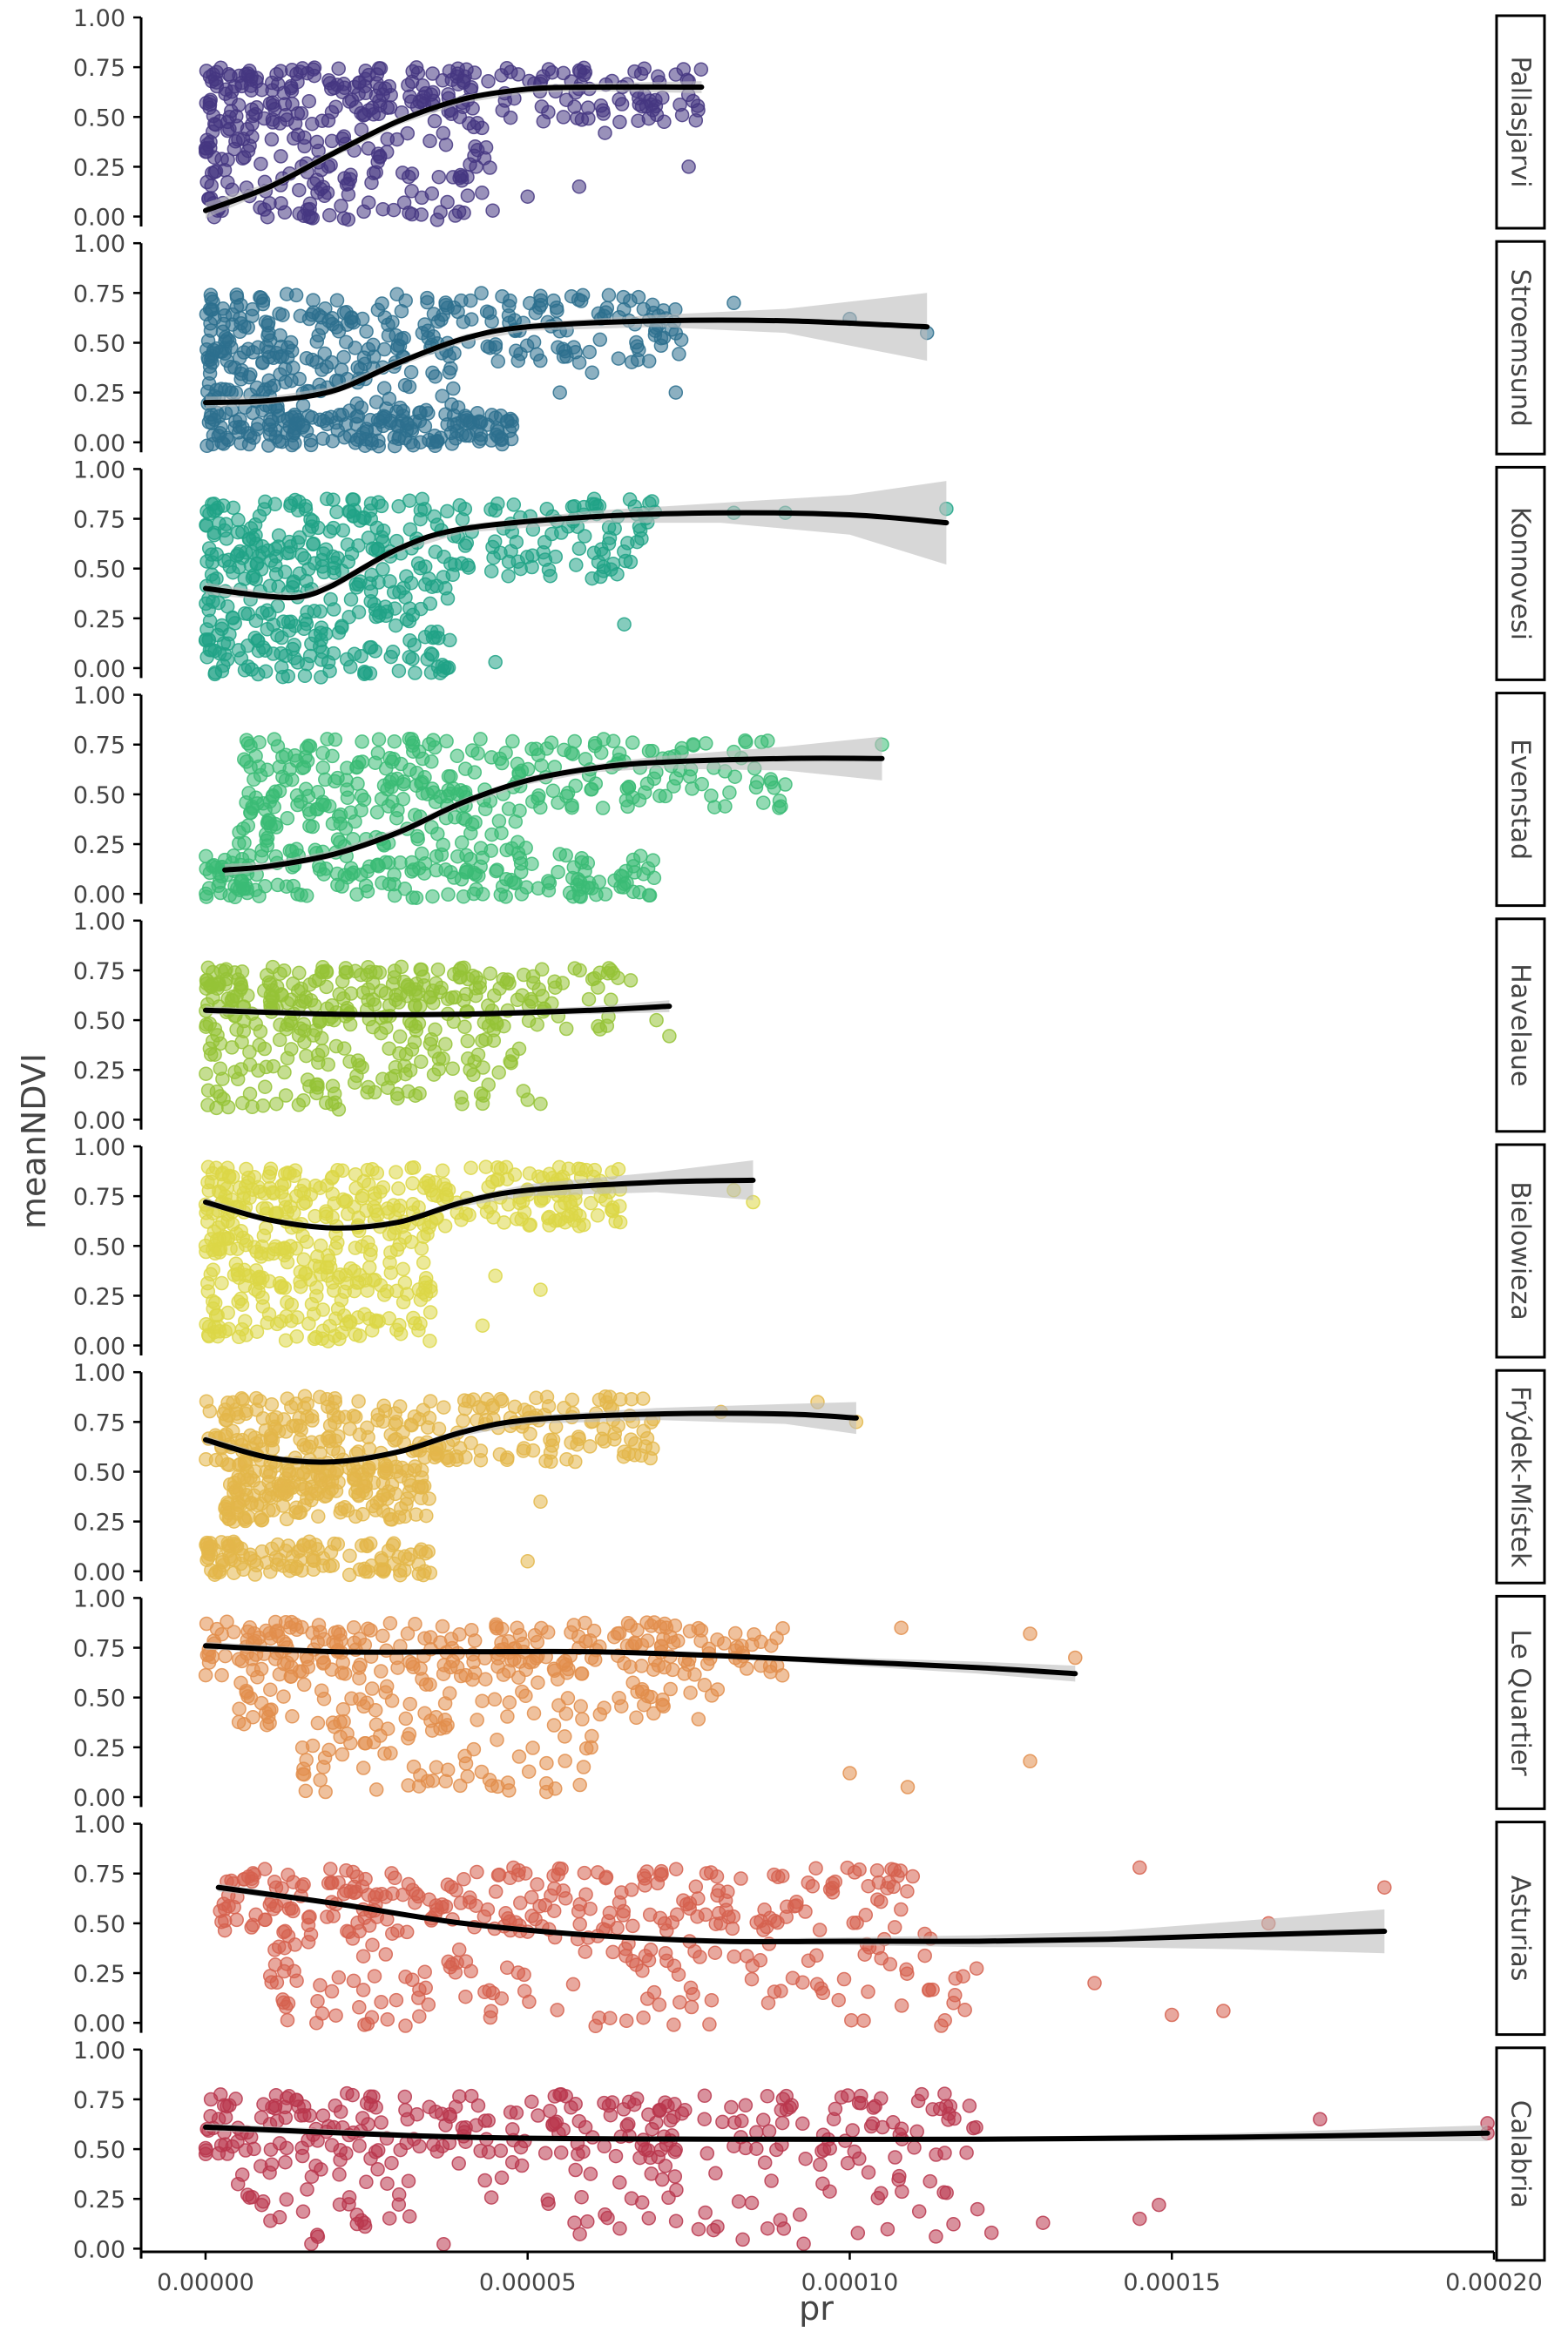 This screenshot has width=1568, height=2352. What do you see at coordinates (99, 2052) in the screenshot?
I see `y-tick-label: 1.00` at bounding box center [99, 2052].